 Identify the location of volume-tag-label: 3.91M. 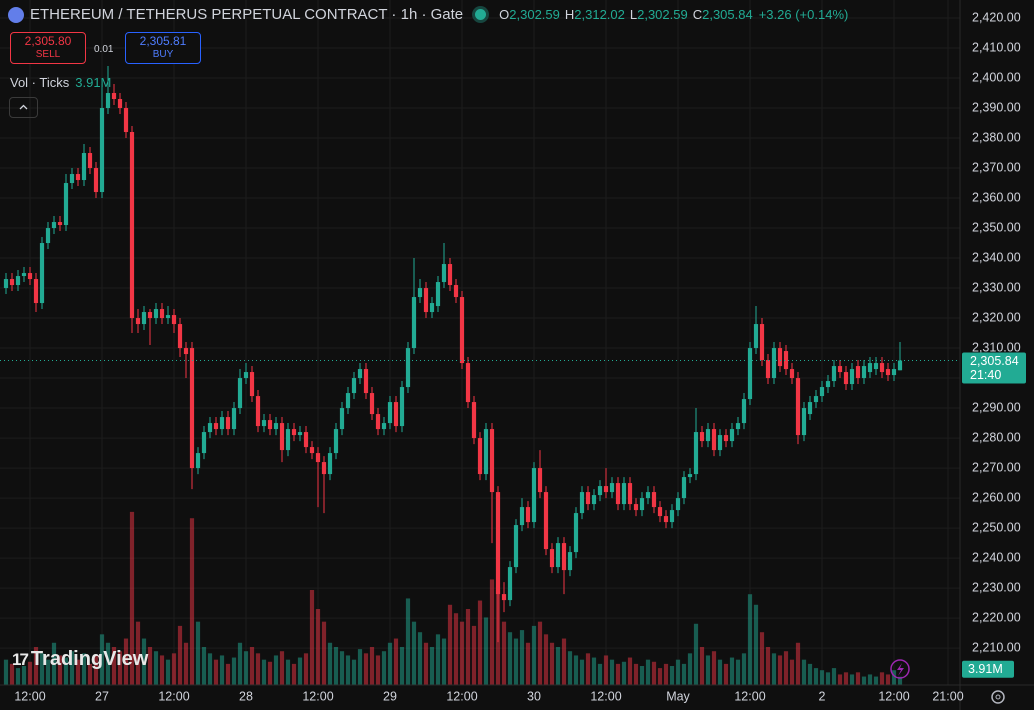
(985, 669).